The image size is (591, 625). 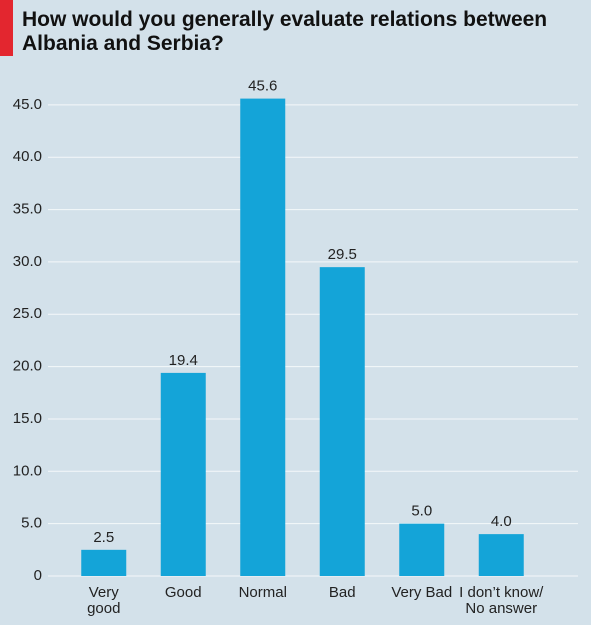 What do you see at coordinates (501, 521) in the screenshot?
I see `value-label: 4.0` at bounding box center [501, 521].